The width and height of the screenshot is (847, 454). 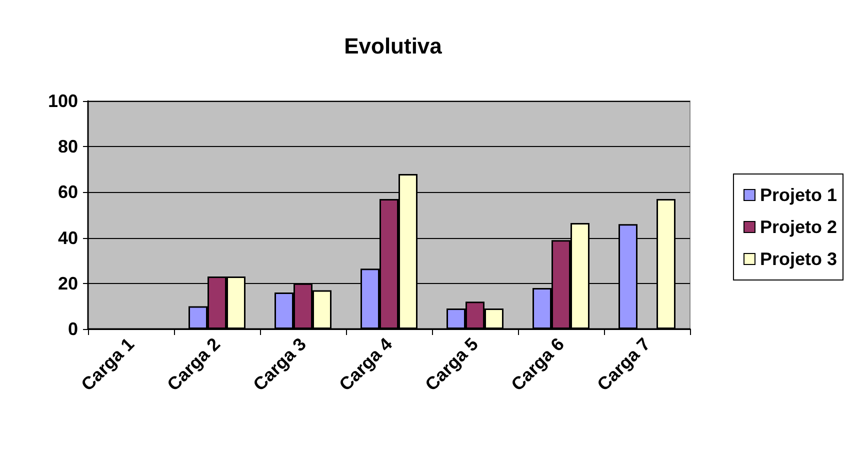 I want to click on y-tick-label: 80, so click(x=68, y=146).